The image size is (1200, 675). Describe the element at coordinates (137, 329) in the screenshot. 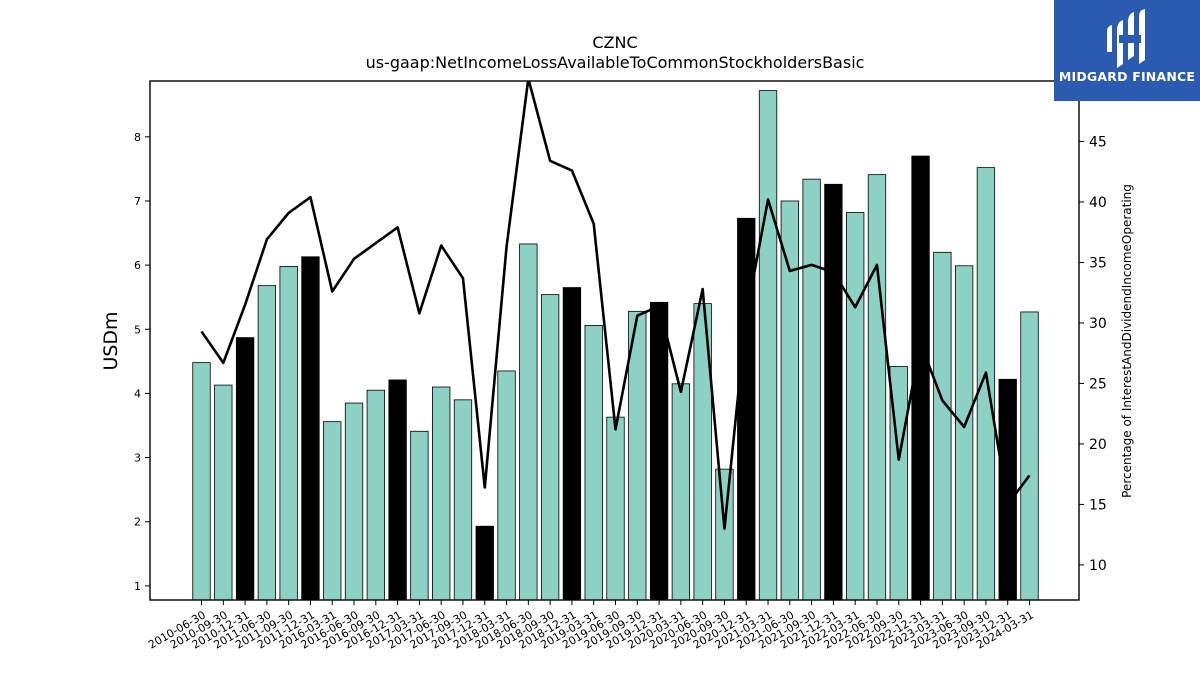

I see `y-tick-label: 5` at that location.